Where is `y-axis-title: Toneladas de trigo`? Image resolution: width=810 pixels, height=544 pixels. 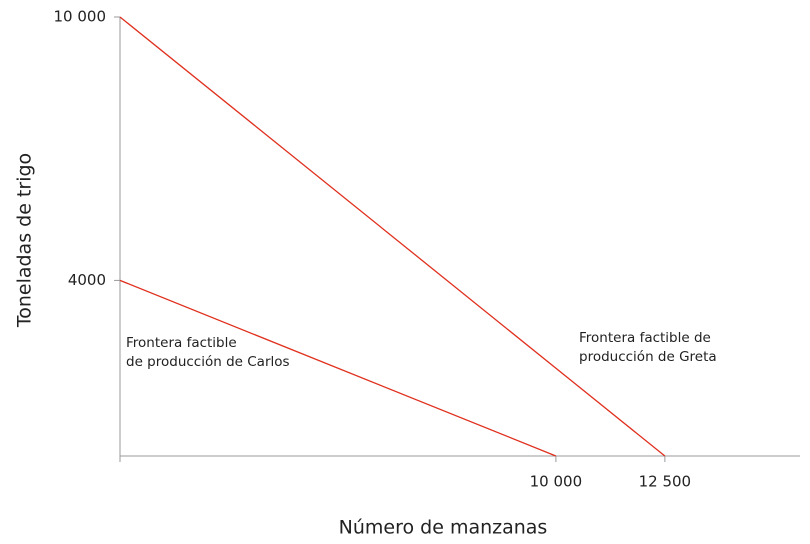 y-axis-title: Toneladas de trigo is located at coordinates (25, 240).